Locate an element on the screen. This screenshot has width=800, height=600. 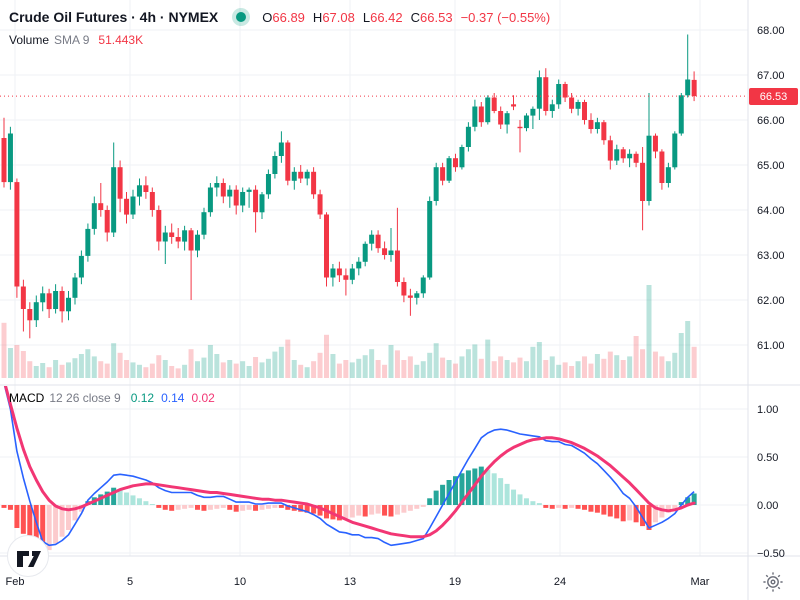
ohlc-low: L66.42 is located at coordinates (383, 17).